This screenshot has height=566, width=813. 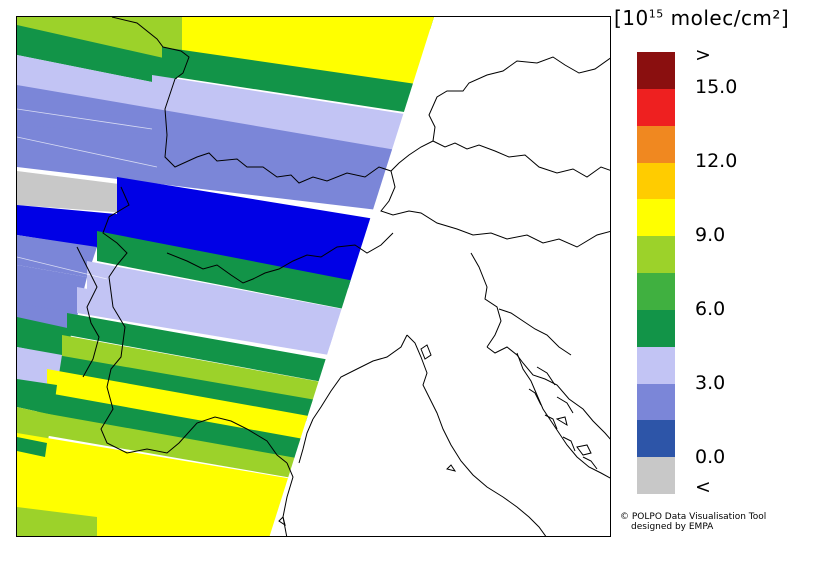 What do you see at coordinates (710, 235) in the screenshot?
I see `colorbar-tick-label: 9.0` at bounding box center [710, 235].